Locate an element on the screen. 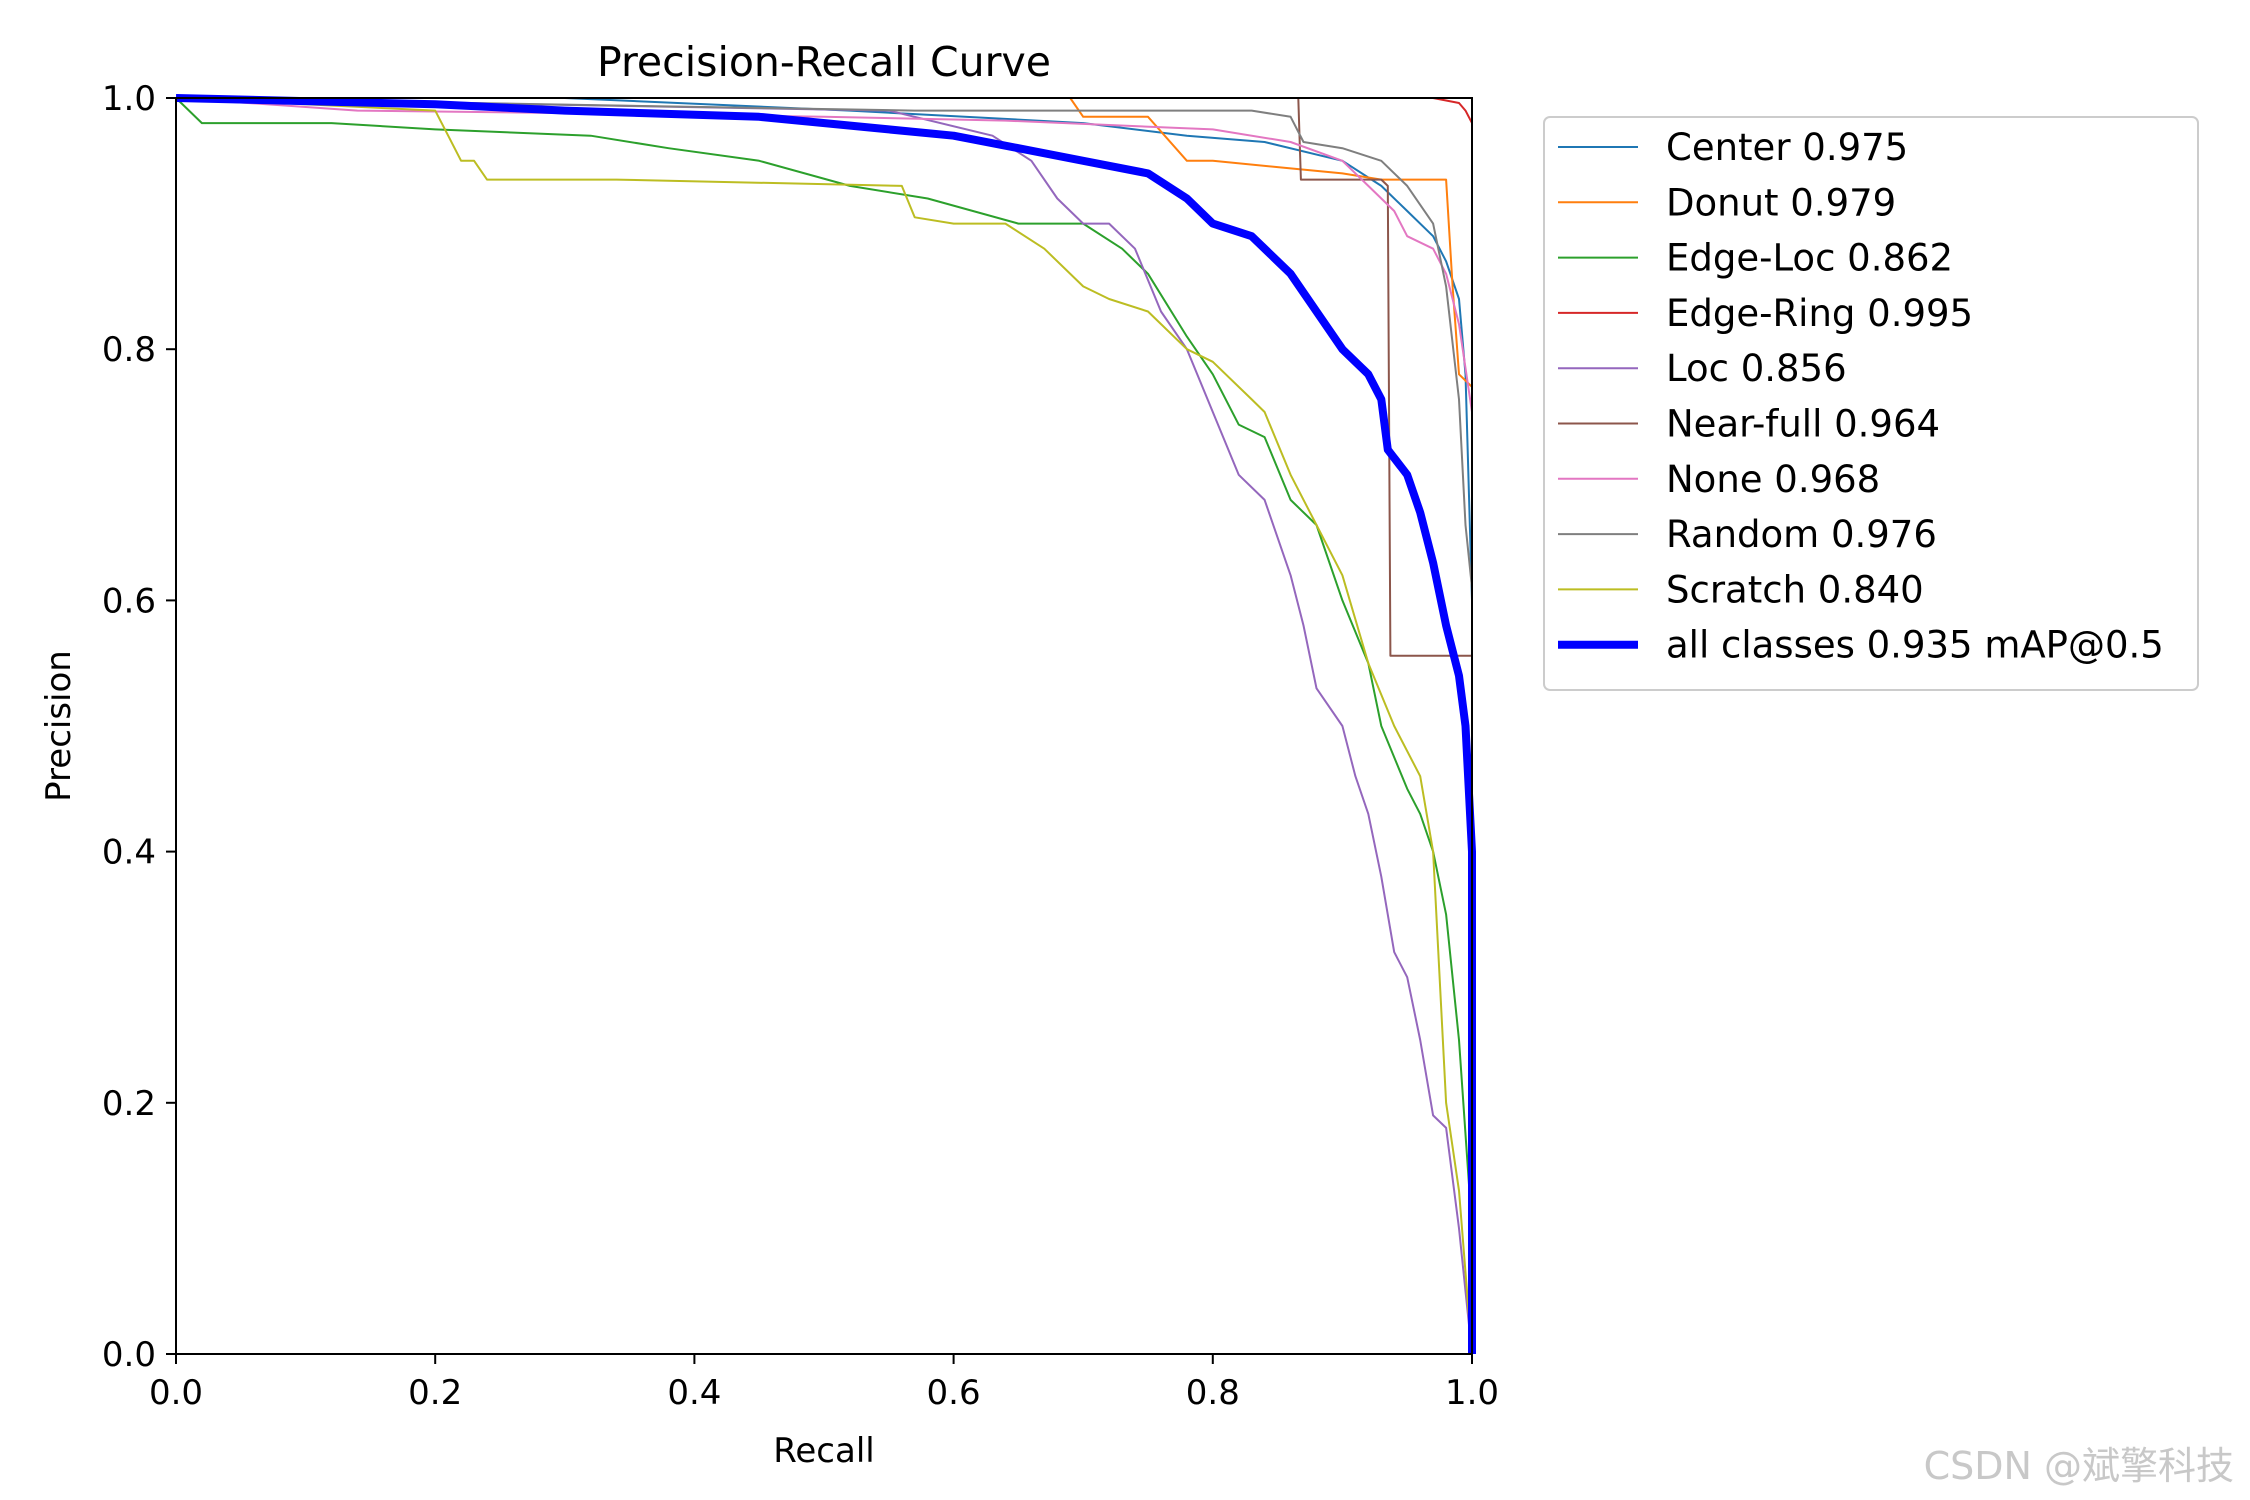 The image size is (2250, 1500). y-axis-ticks: 0.0 0.2 0.4 0.6 0.8 1.0 is located at coordinates (139, 727).